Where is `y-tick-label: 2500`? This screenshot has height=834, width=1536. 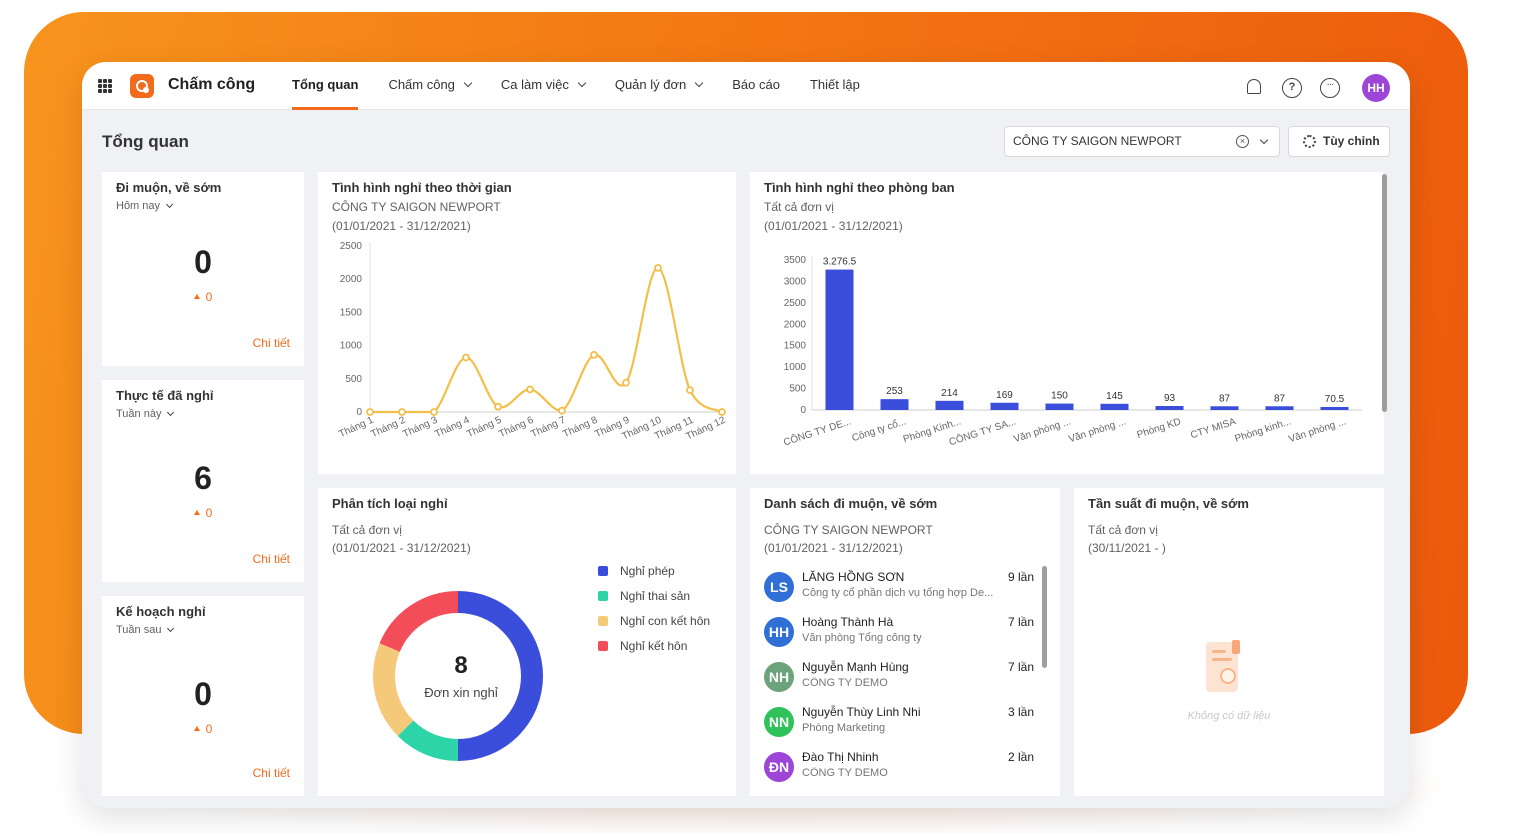 y-tick-label: 2500 is located at coordinates (795, 303).